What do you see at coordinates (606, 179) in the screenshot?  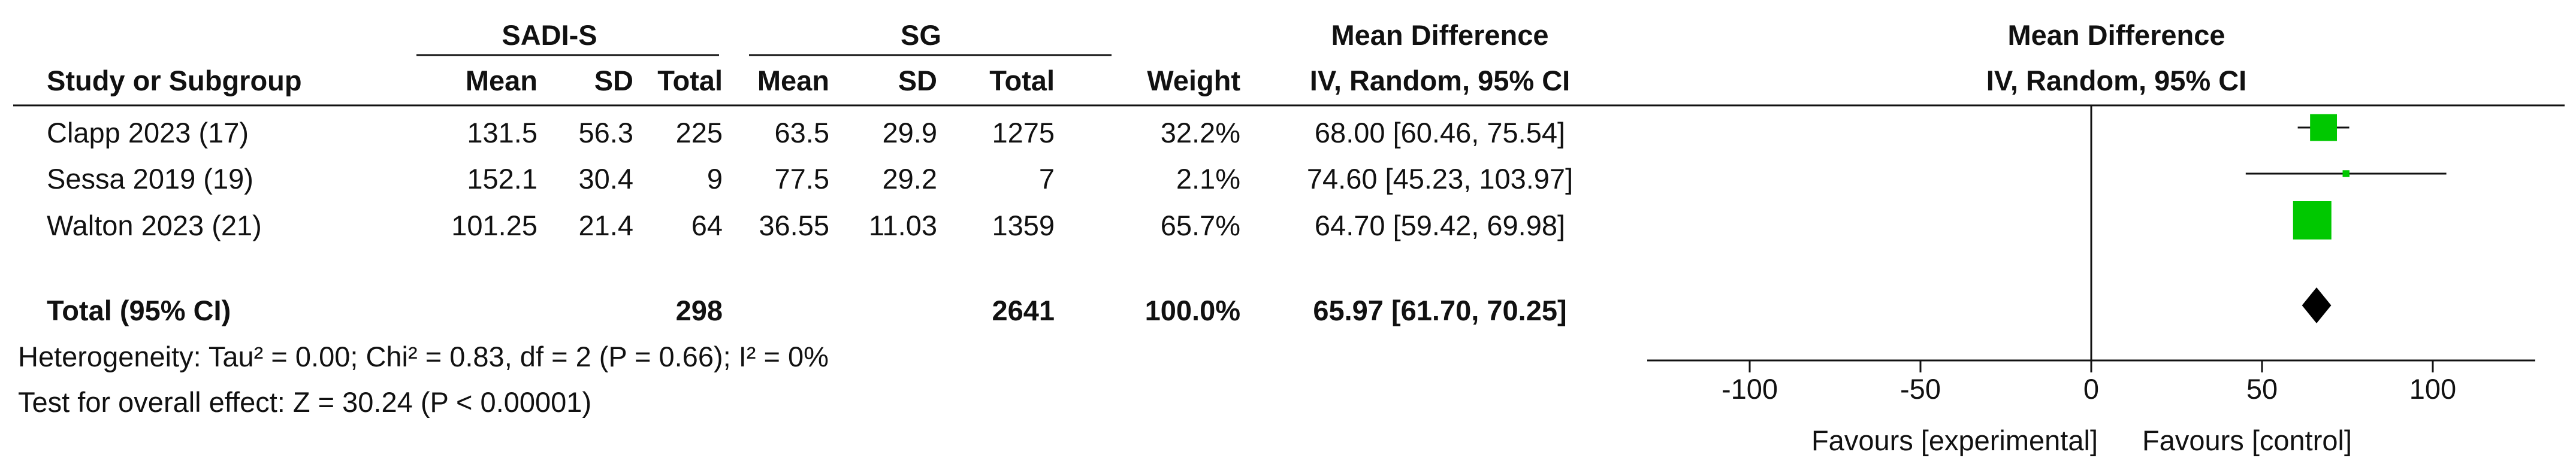 I see `study-sd1: 30.4` at bounding box center [606, 179].